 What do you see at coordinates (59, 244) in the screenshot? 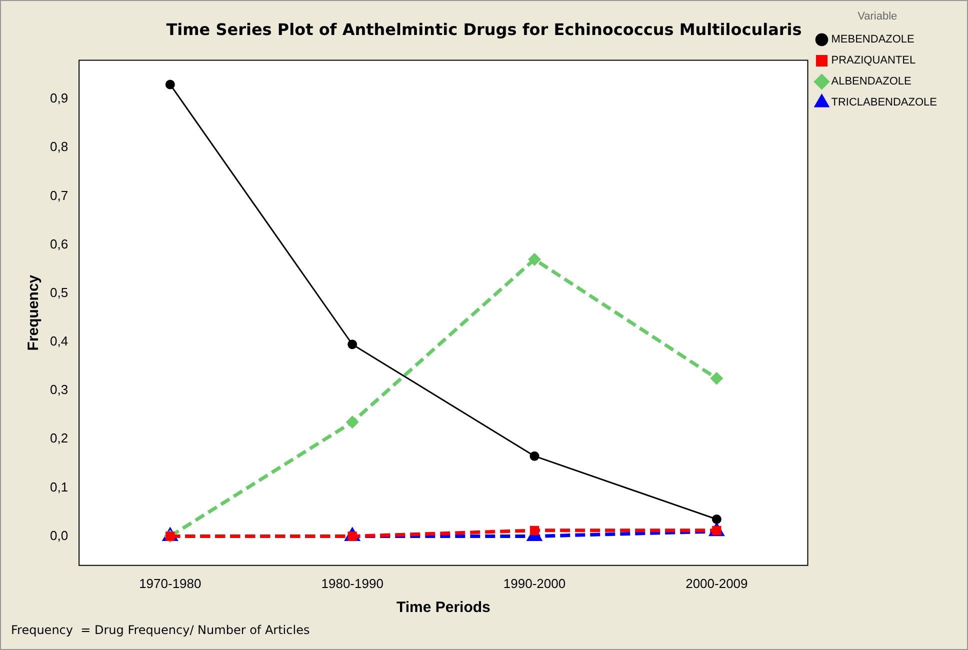
I see `y-tick-label: 0,6` at bounding box center [59, 244].